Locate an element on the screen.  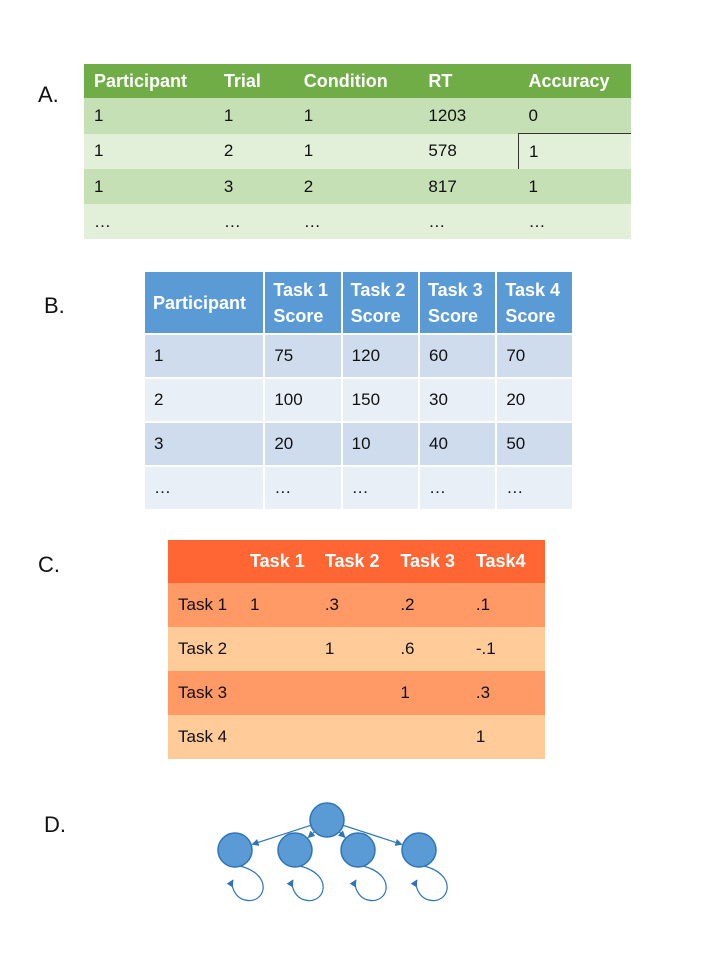
table-c-header-row: Task 1 Task 2 Task 3 Task4 is located at coordinates (356, 561).